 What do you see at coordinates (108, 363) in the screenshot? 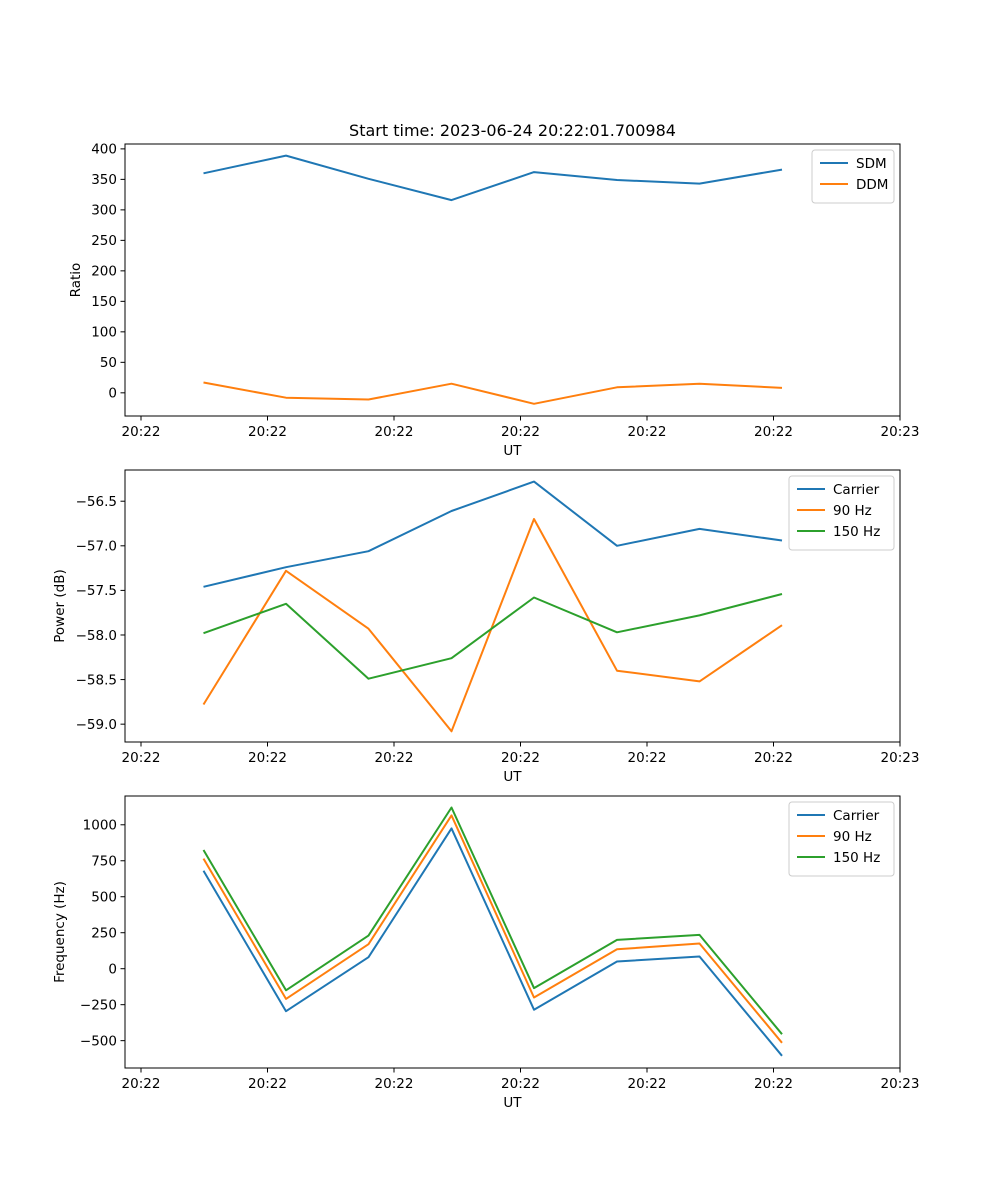
I see `y-tick-label: 50` at bounding box center [108, 363].